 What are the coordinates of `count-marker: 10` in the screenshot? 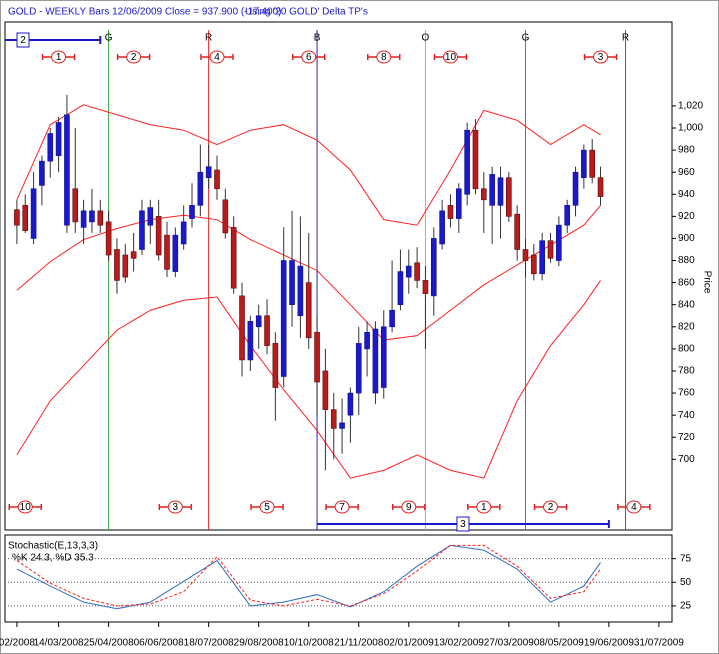 It's located at (450, 57).